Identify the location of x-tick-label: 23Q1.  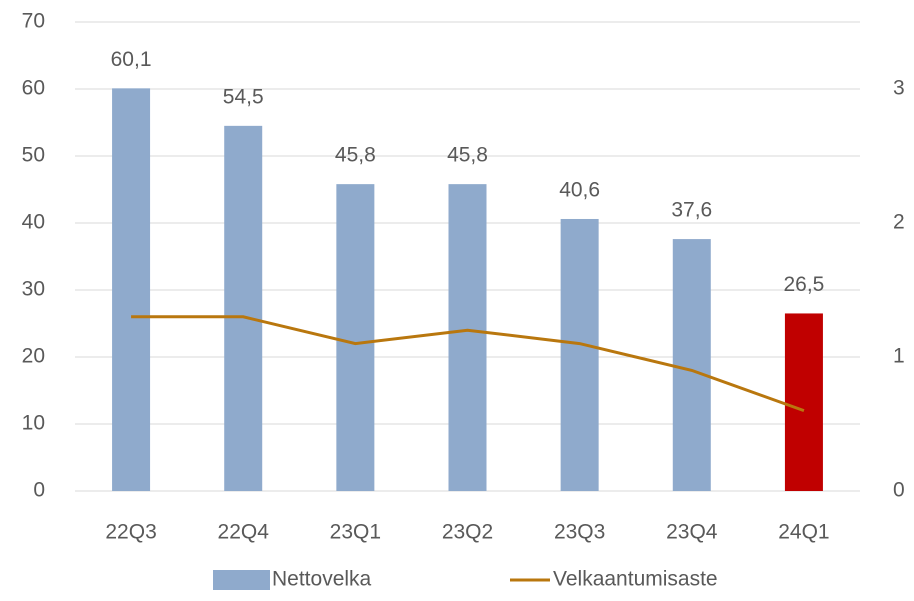
(355, 532).